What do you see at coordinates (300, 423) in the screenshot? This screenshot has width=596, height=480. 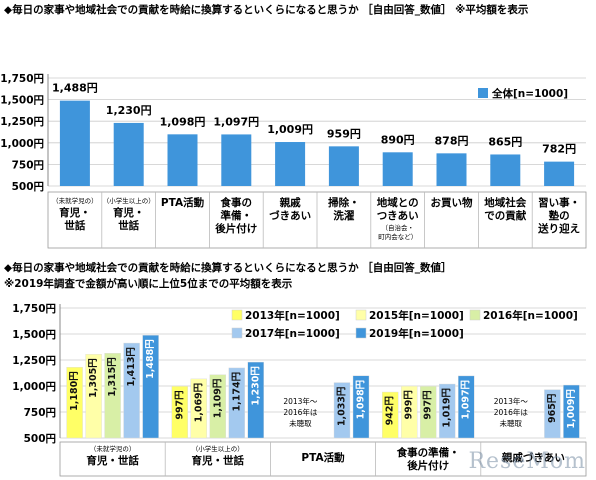 I see `not-surveyed-note: 未聴取` at bounding box center [300, 423].